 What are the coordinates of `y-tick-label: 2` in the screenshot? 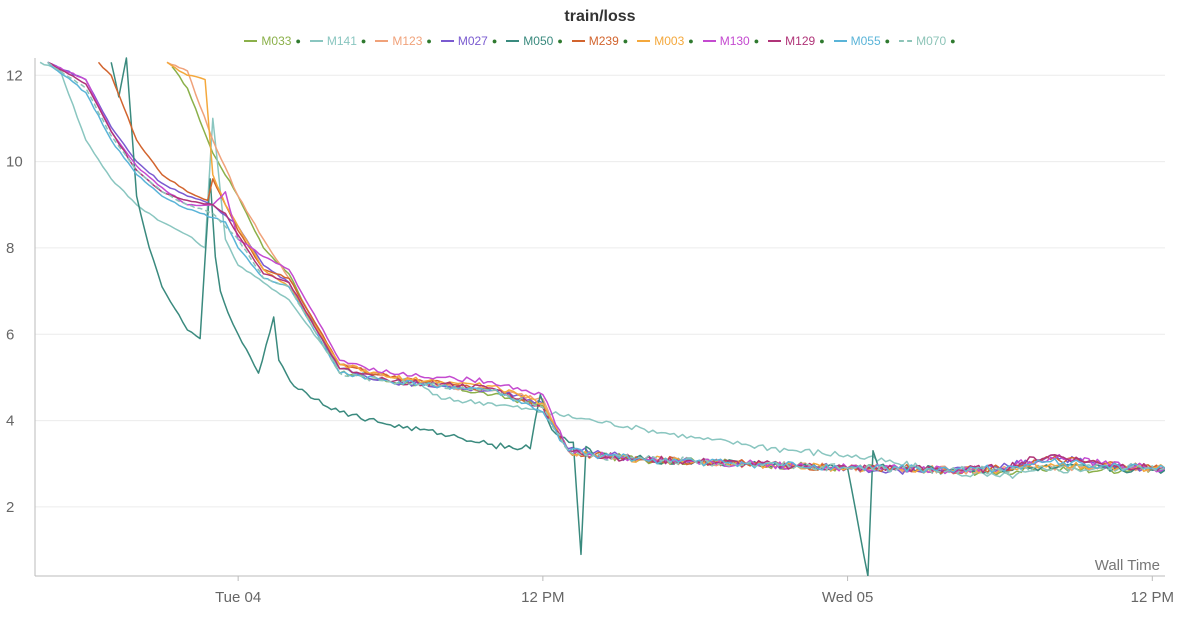 It's located at (10, 507).